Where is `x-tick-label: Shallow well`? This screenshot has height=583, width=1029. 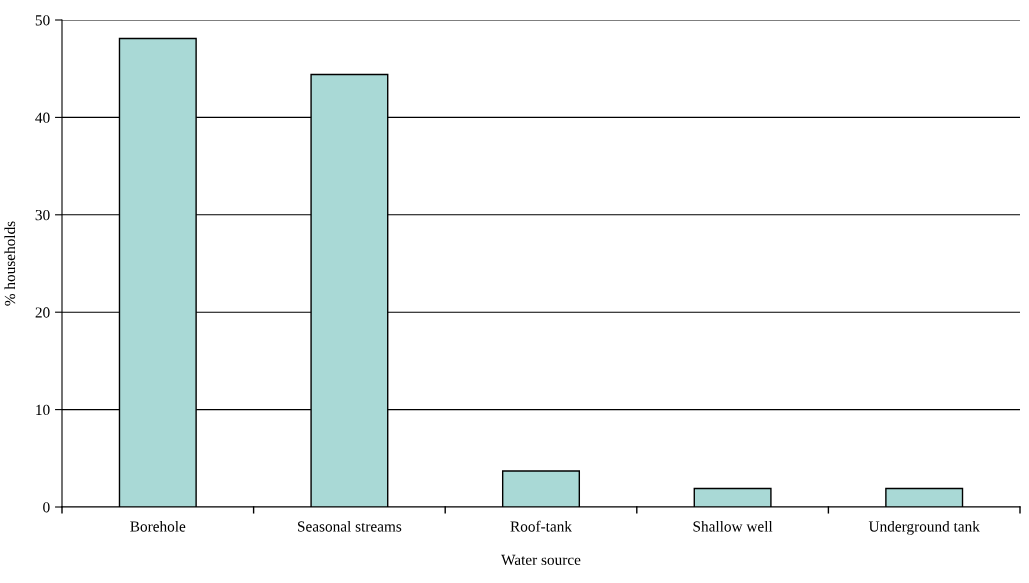 x-tick-label: Shallow well is located at coordinates (733, 526).